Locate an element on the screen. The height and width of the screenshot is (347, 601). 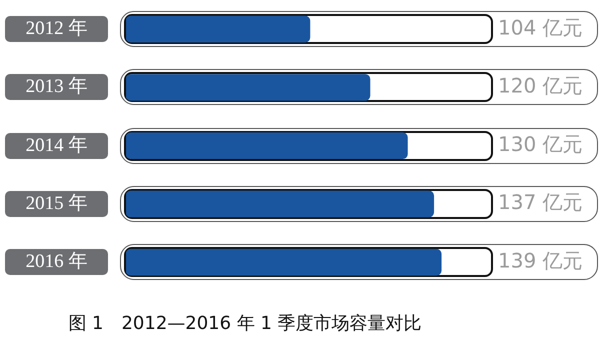
label-box: 2016 年 is located at coordinates (56, 262).